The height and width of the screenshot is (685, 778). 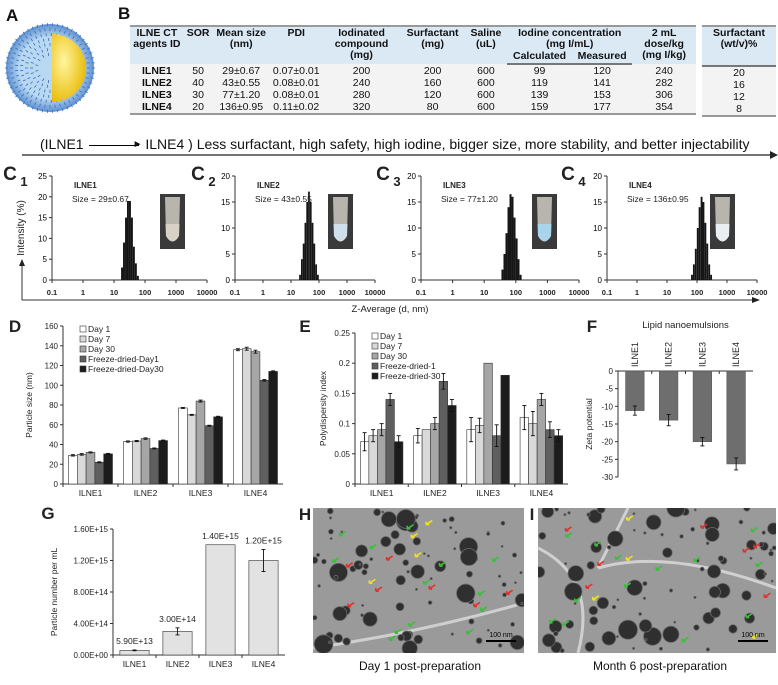 I want to click on caption-h: Day 1 post-preparation, so click(x=420, y=666).